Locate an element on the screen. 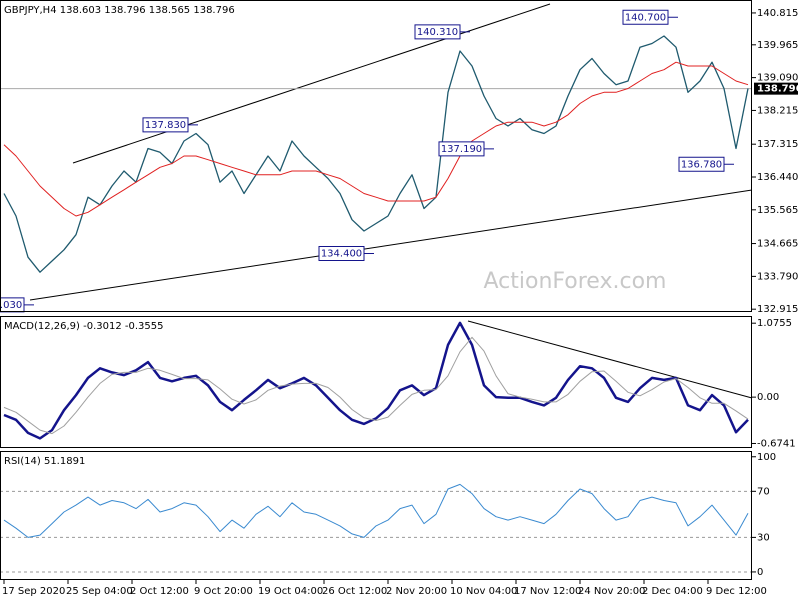 Image resolution: width=800 pixels, height=600 pixels. x-tick-label: 19 Oct 04:00 is located at coordinates (290, 591).